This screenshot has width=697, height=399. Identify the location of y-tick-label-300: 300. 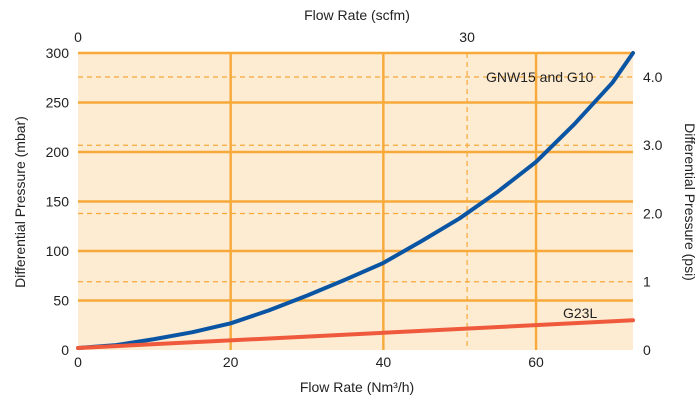
(58, 53).